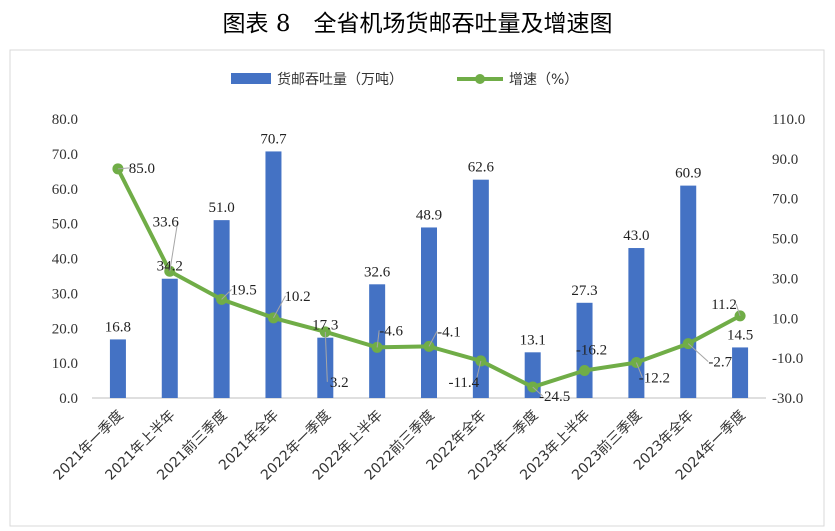 This screenshot has width=835, height=531. I want to click on line-value-label: -2.7, so click(720, 363).